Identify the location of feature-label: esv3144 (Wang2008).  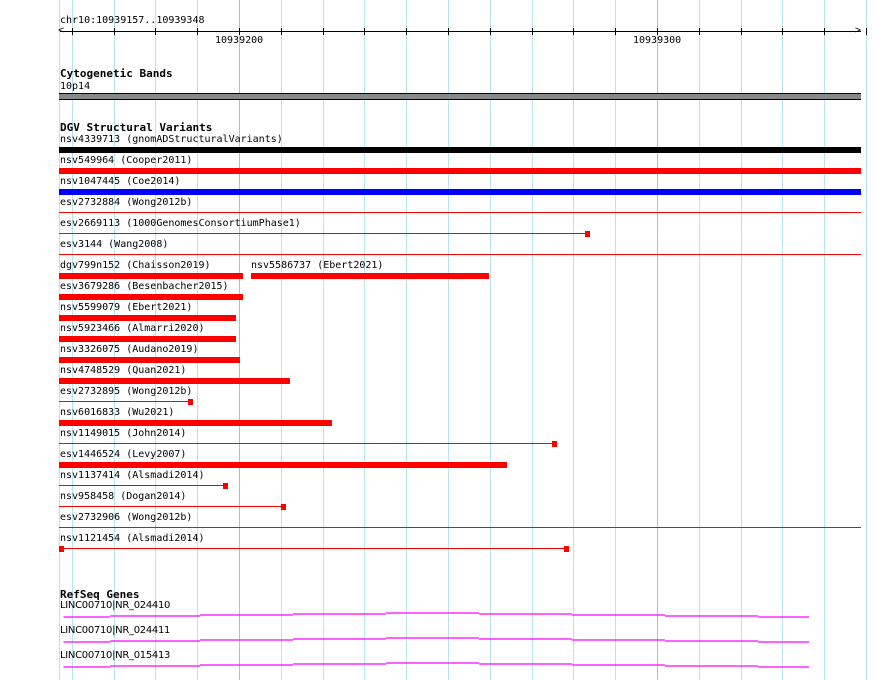
(114, 244).